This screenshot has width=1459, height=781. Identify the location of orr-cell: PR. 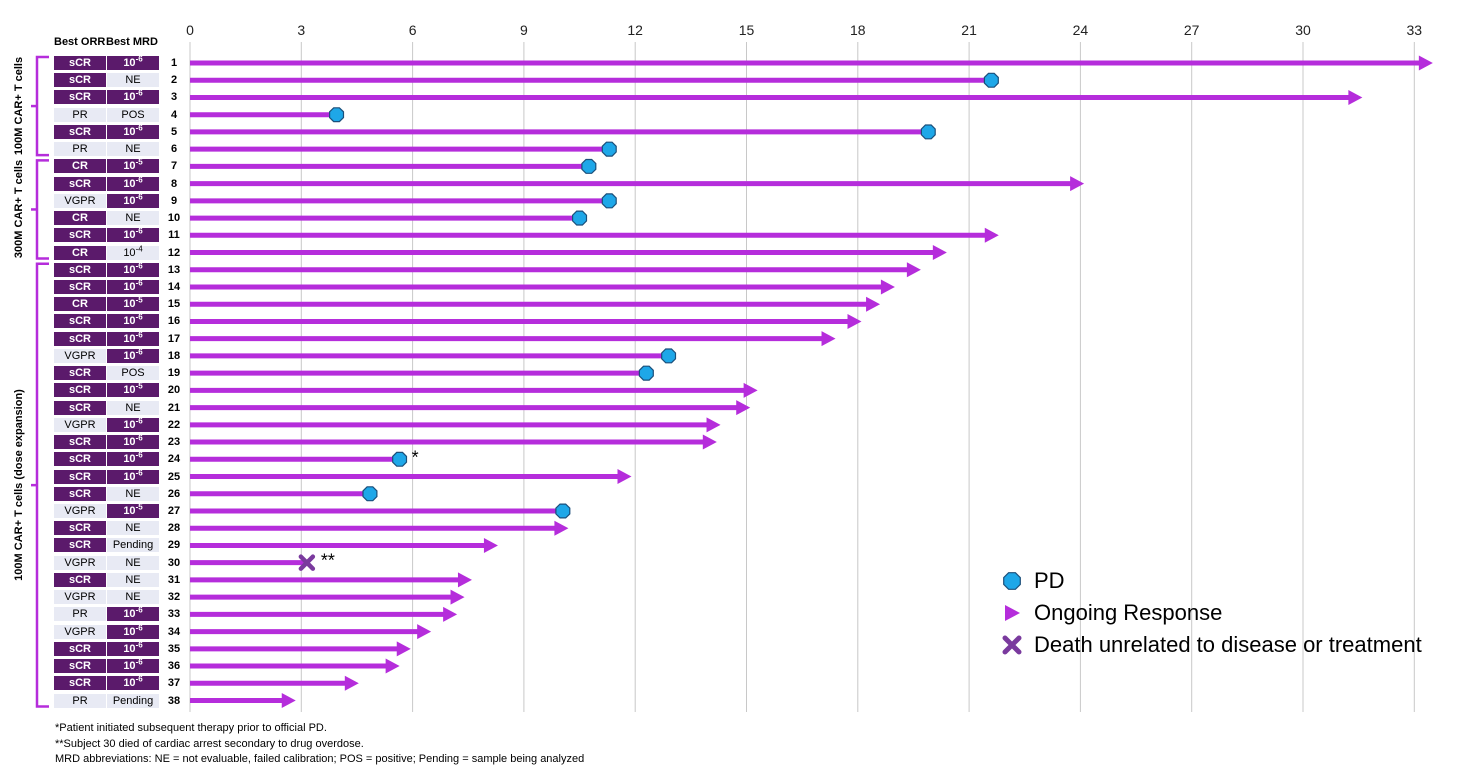
(80, 700).